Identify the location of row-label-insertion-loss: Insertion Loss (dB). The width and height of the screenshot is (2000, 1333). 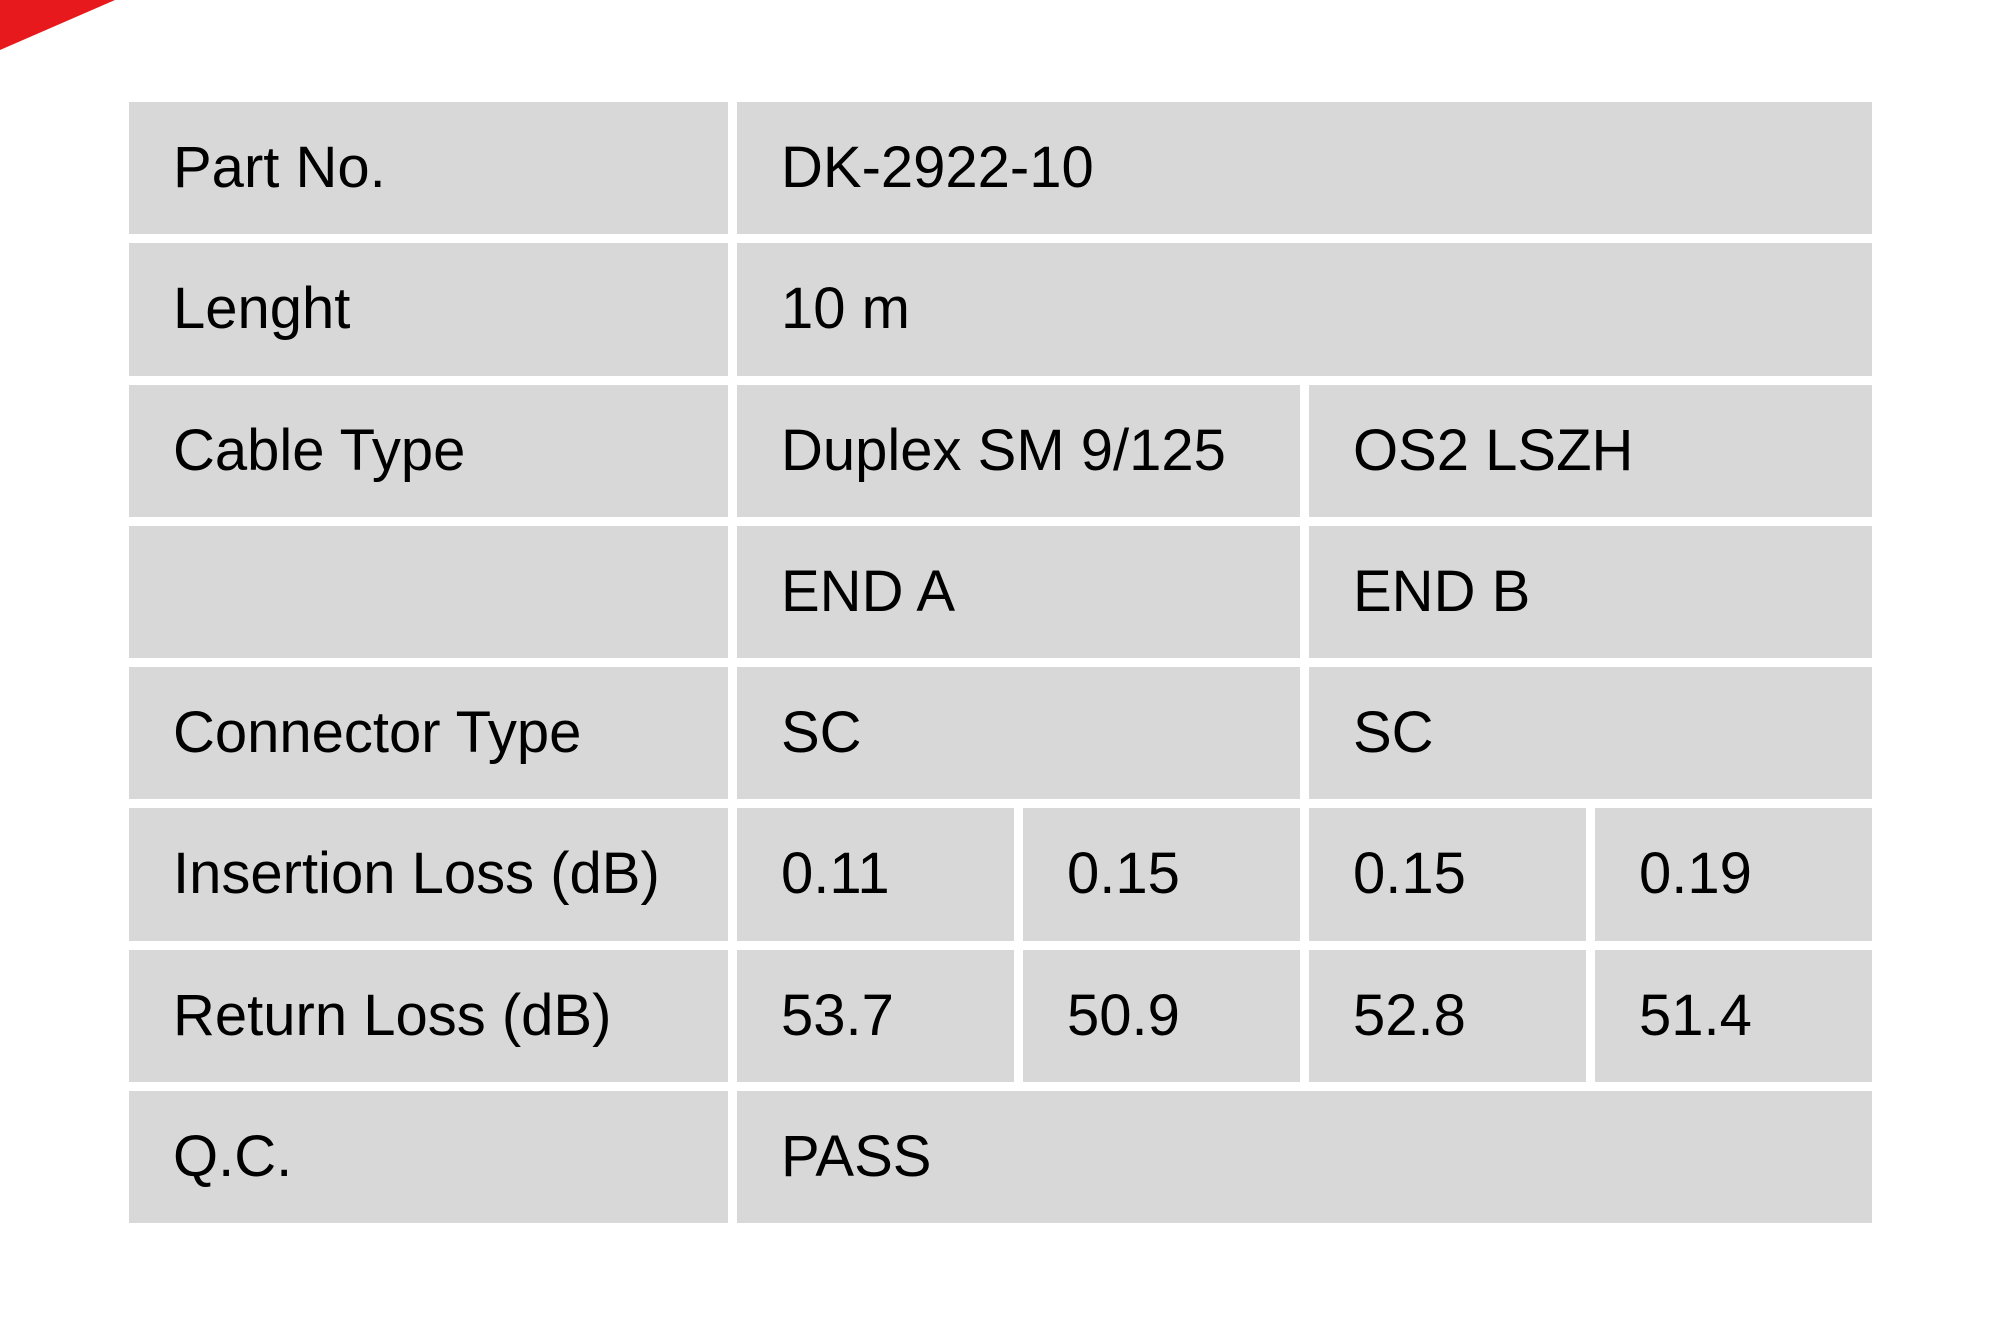
(428, 874).